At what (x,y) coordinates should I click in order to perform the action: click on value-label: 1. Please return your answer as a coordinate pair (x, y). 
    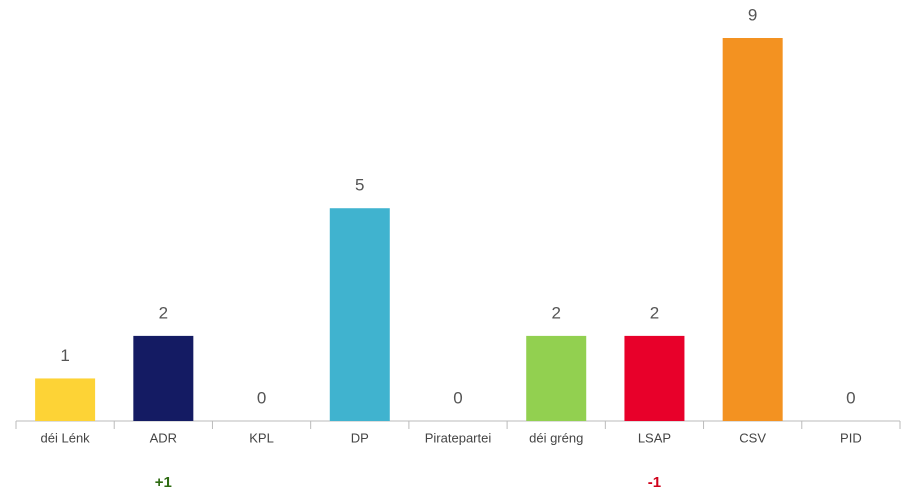
    Looking at the image, I should click on (64, 355).